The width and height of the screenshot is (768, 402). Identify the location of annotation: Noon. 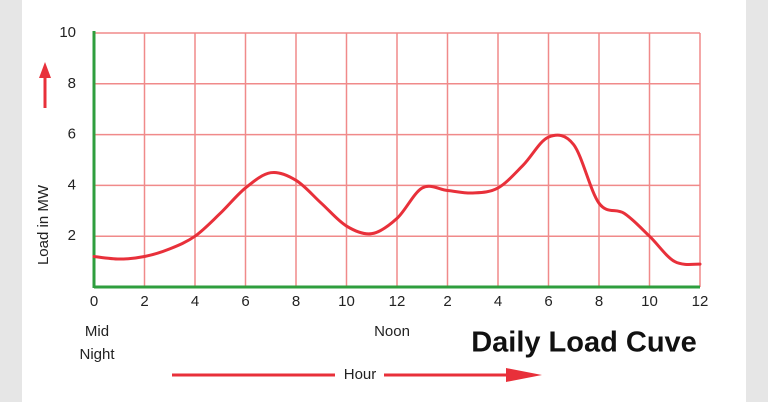
(392, 331).